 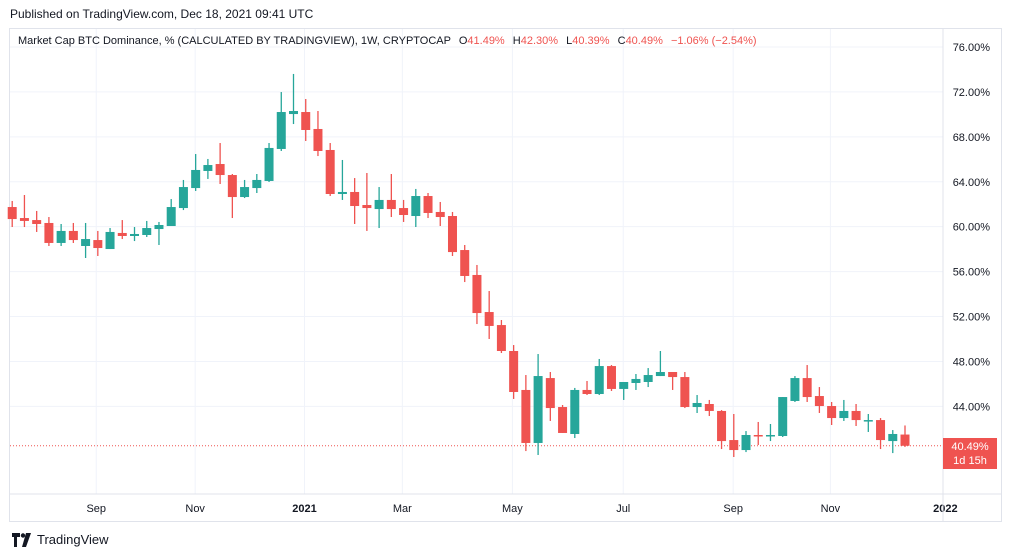 What do you see at coordinates (970, 447) in the screenshot?
I see `last-price: 40.49%` at bounding box center [970, 447].